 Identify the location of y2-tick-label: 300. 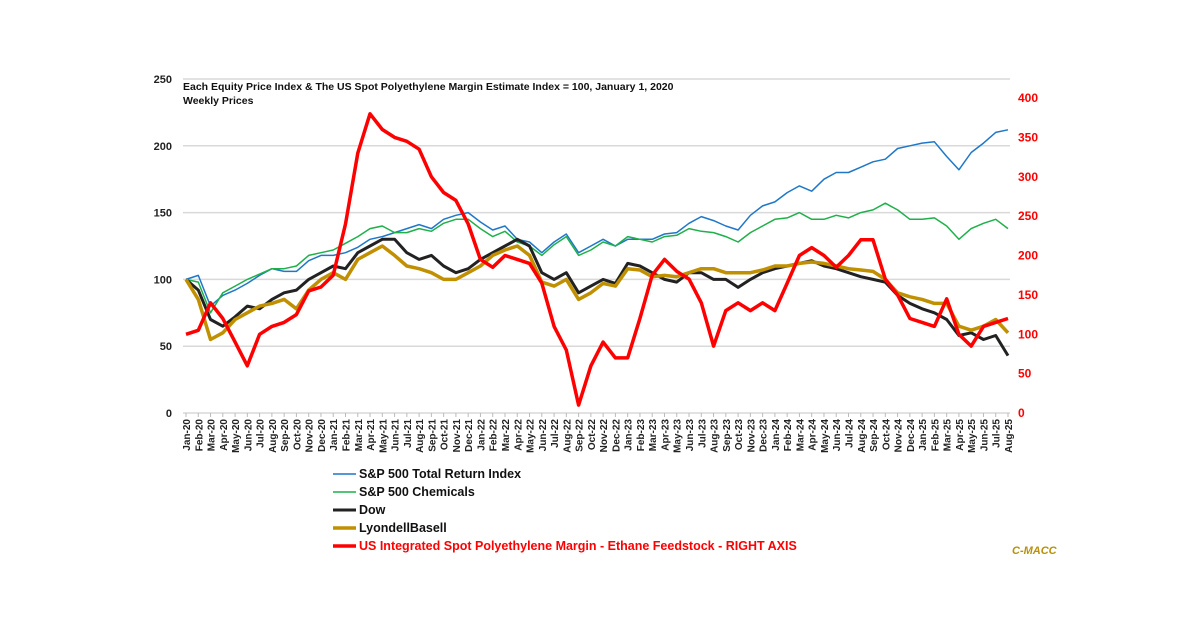
(1028, 177).